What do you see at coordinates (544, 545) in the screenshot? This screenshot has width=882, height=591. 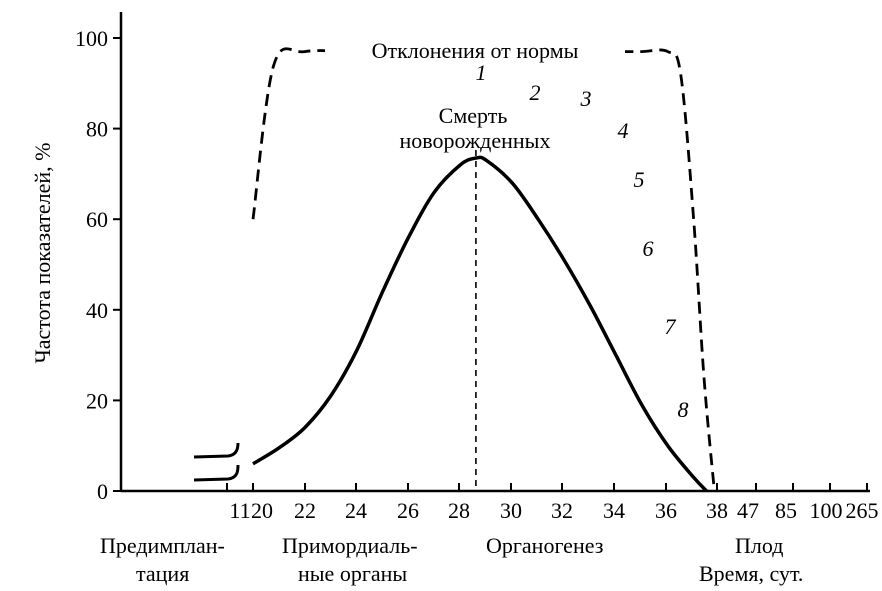 I see `stage-organogenesis: Органогенез` at bounding box center [544, 545].